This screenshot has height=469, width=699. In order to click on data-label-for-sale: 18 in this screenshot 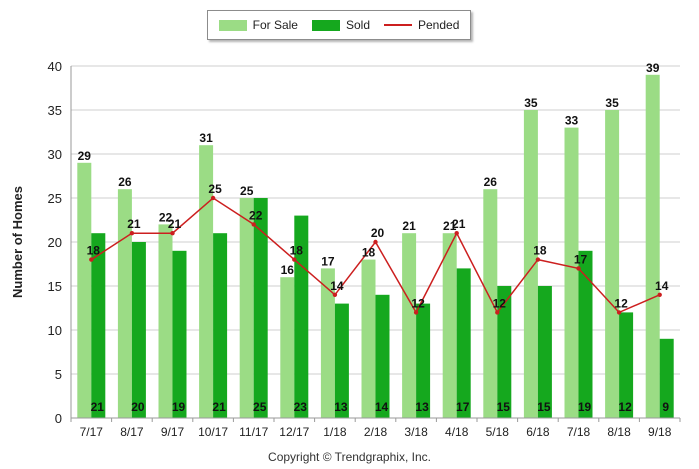, I will do `click(369, 253)`.